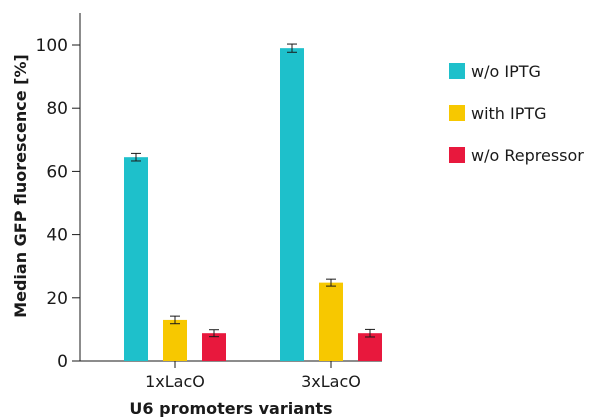  I want to click on y-tick-label: 80, so click(57, 109).